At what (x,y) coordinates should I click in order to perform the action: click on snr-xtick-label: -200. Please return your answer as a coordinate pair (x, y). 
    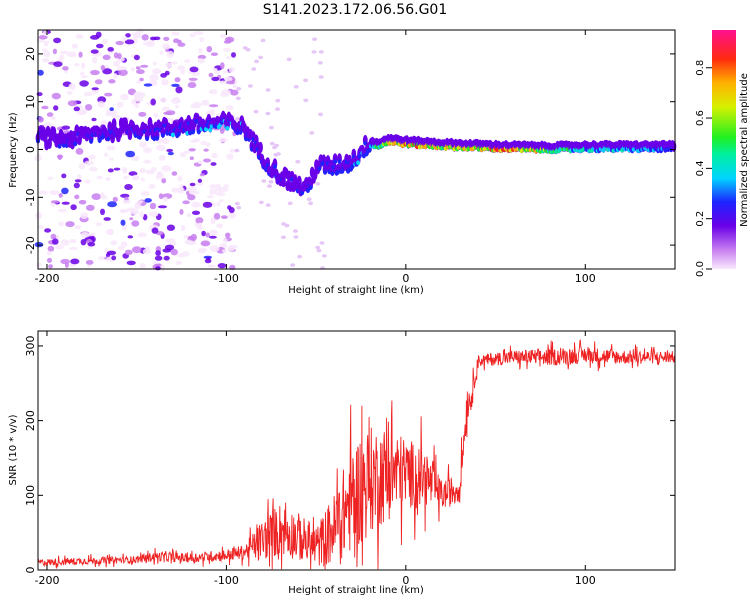
    Looking at the image, I should click on (46, 580).